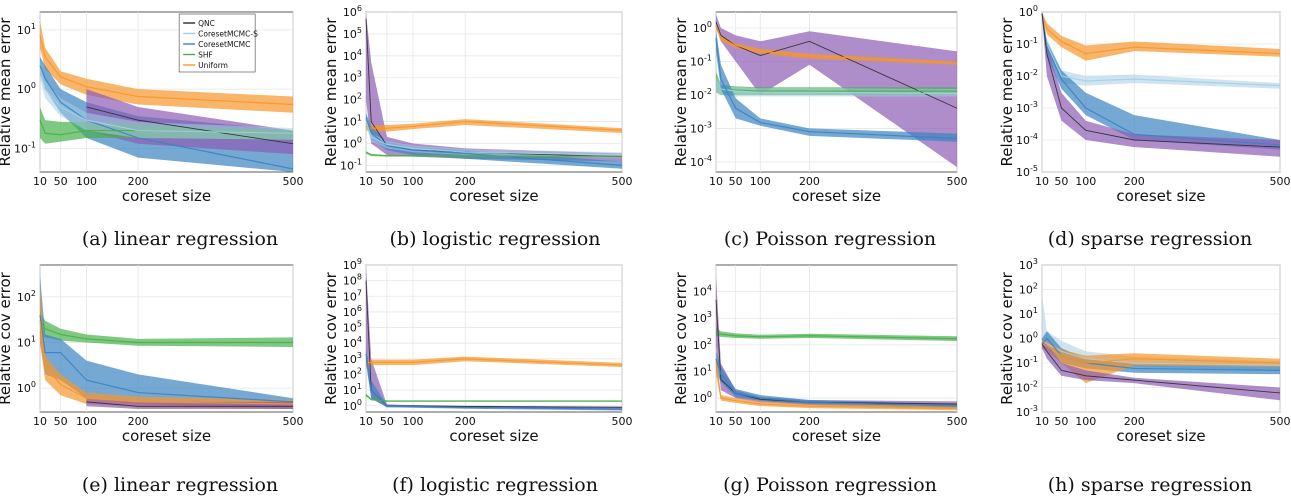  I want to click on y-tick-exponent: -1, so click(32, 144).